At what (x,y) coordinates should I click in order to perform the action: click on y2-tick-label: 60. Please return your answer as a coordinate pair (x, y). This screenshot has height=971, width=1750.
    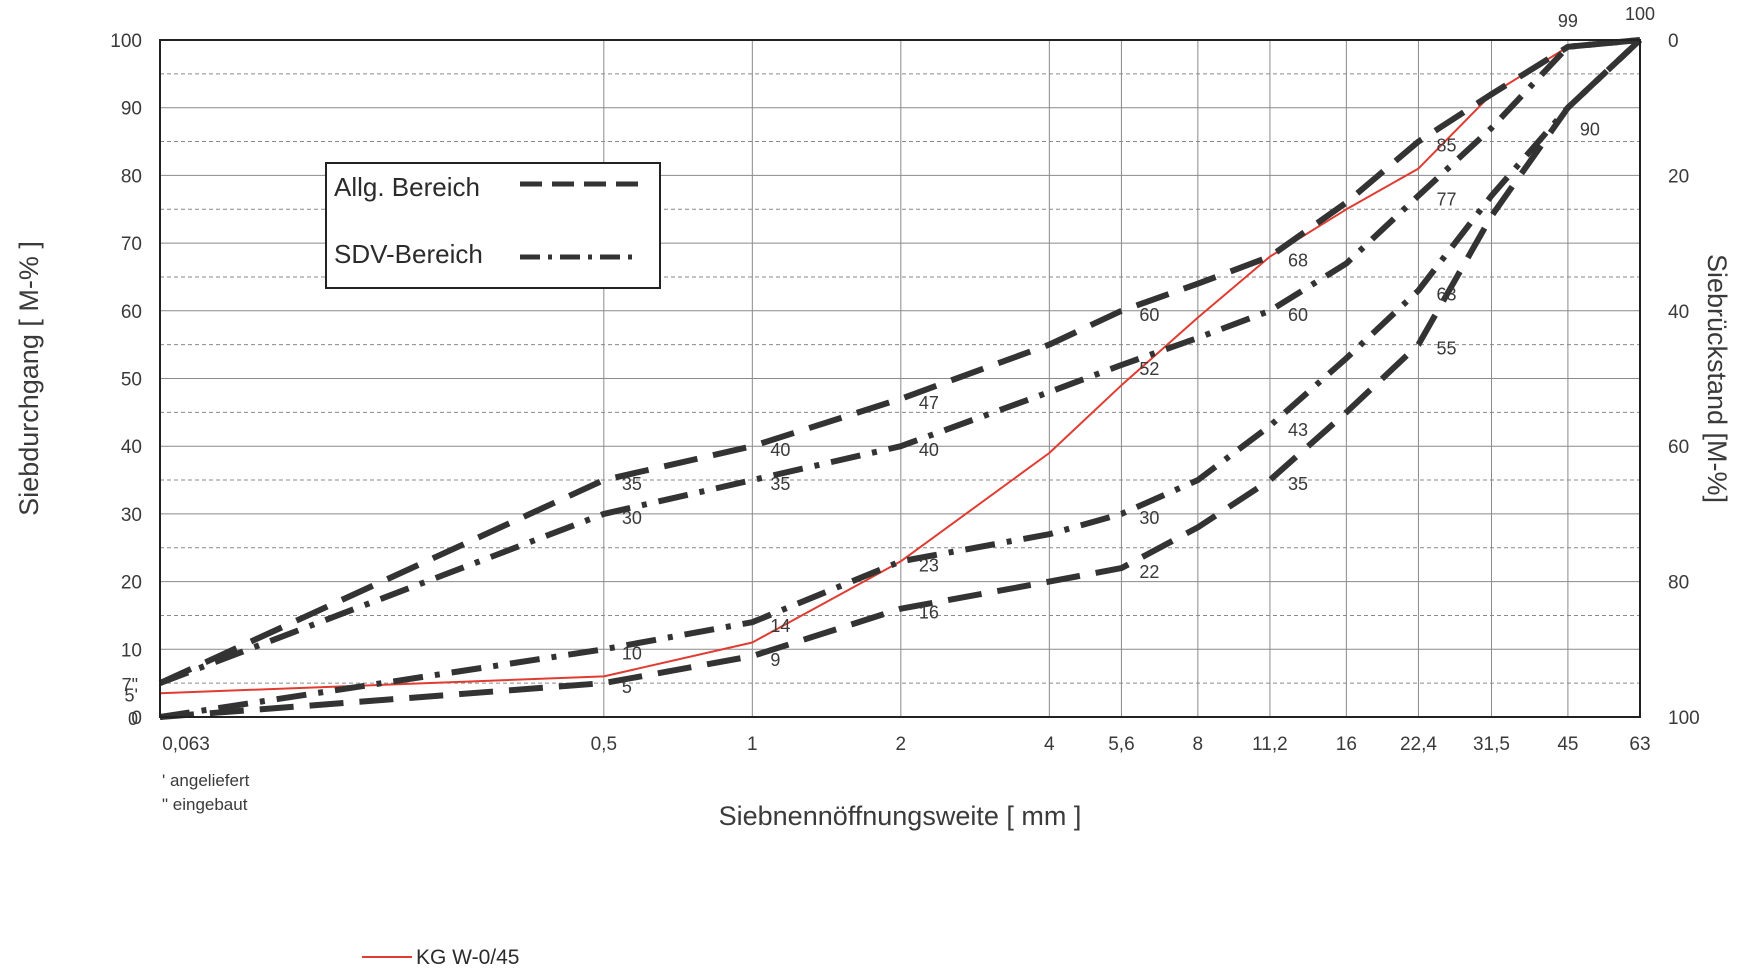
    Looking at the image, I should click on (1678, 447).